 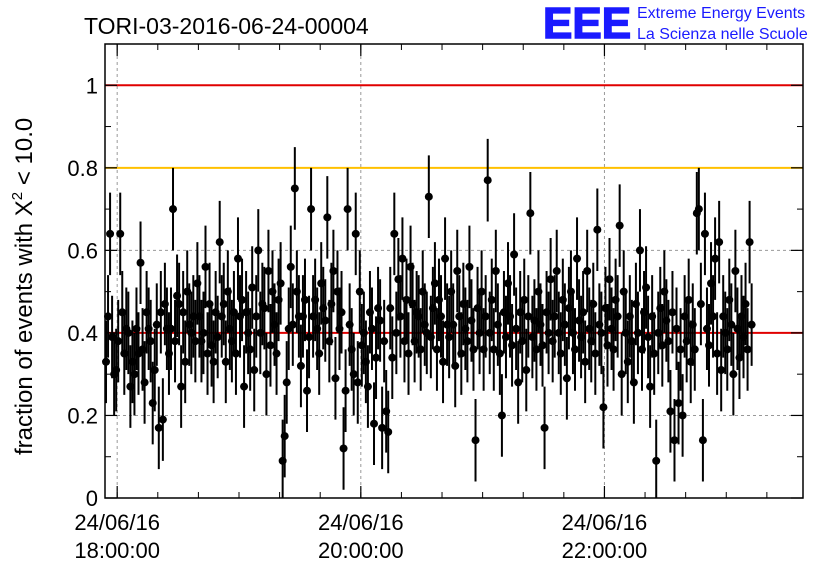 I want to click on y-tick-label: 0.8, so click(x=82, y=168).